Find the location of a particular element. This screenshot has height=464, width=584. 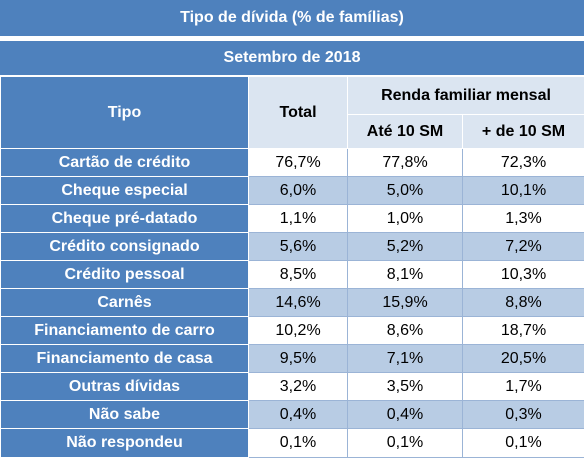

row-label: Financiamento de carro is located at coordinates (124, 330).